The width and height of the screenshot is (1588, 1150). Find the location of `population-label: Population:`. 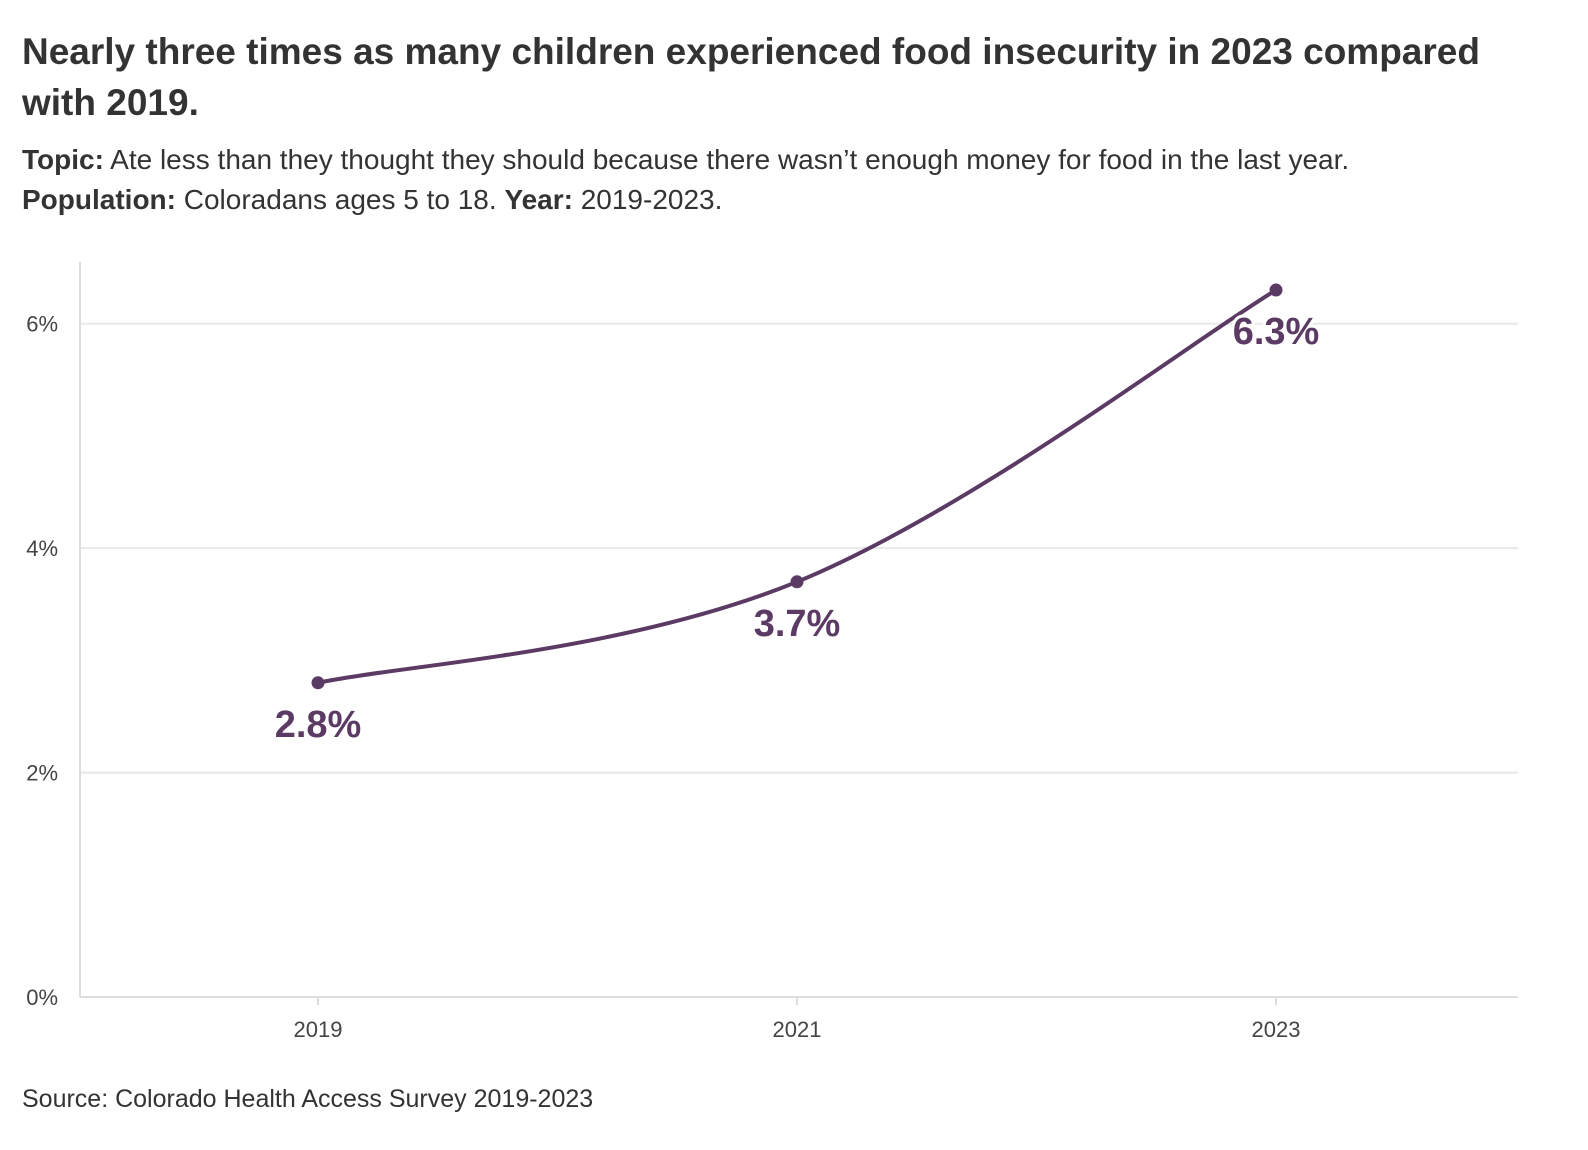

population-label: Population: is located at coordinates (99, 199).